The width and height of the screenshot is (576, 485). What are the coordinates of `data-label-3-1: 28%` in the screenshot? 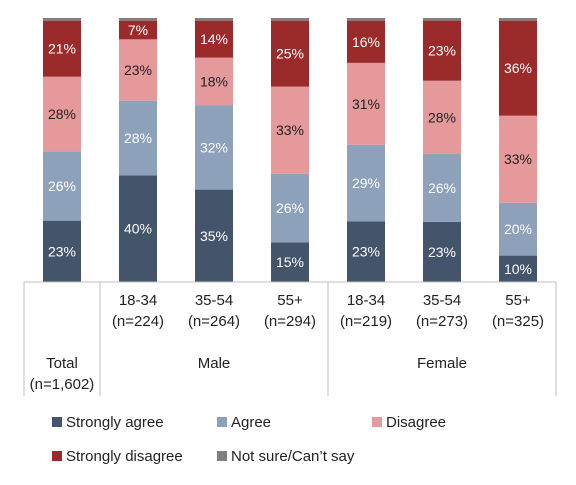 It's located at (62, 114).